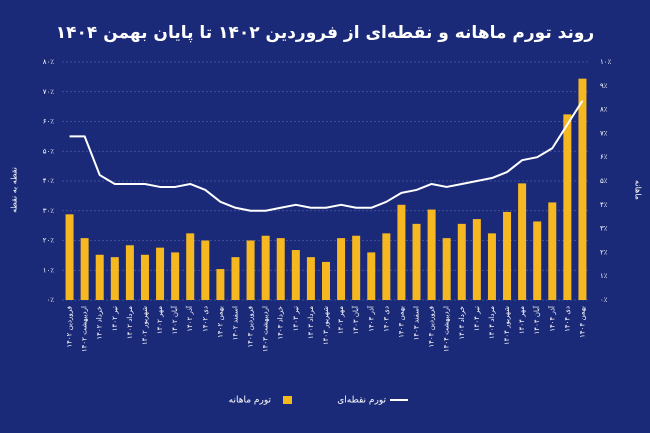  Describe the element at coordinates (49, 241) in the screenshot. I see `y-tick-label: ۲۰٪` at that location.